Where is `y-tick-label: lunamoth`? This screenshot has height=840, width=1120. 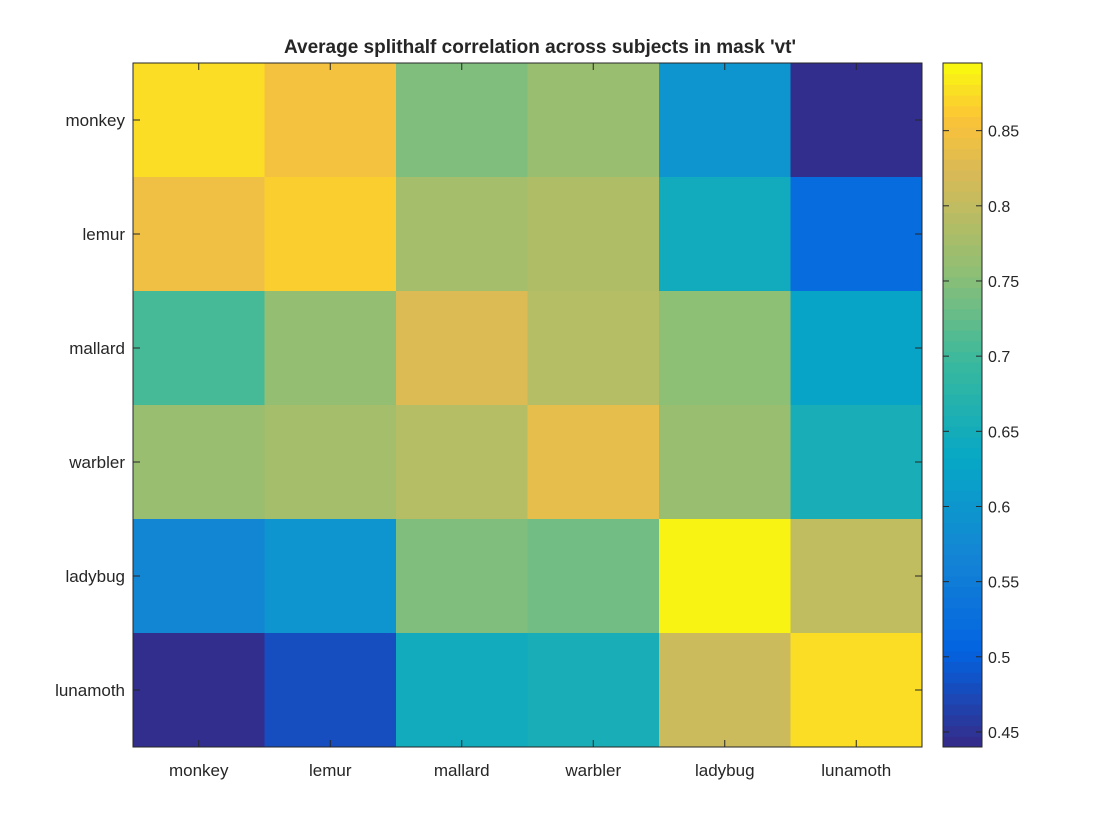
y-tick-label: lunamoth is located at coordinates (90, 690).